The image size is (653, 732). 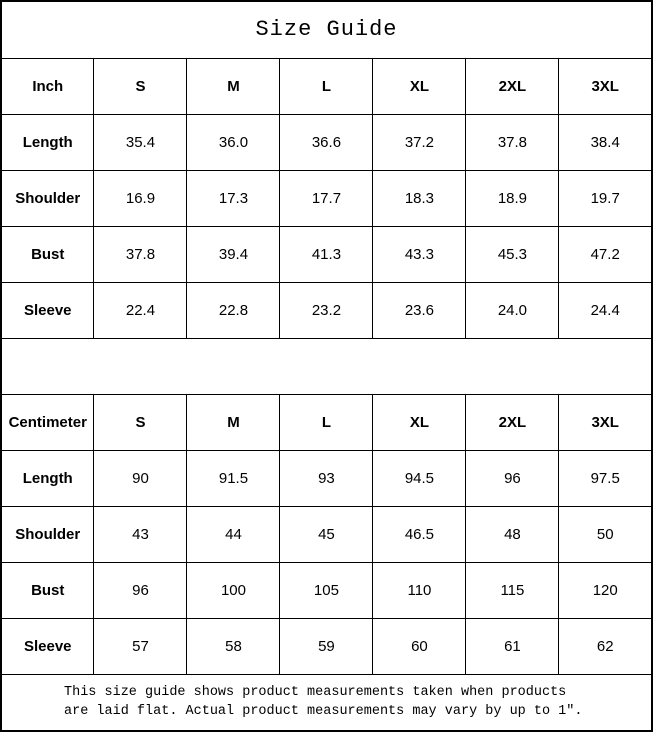 What do you see at coordinates (233, 534) in the screenshot?
I see `measurement-value: 44` at bounding box center [233, 534].